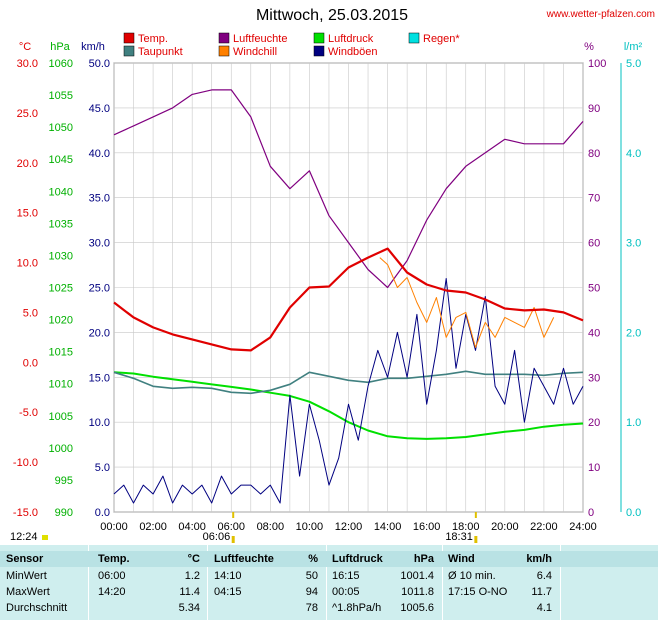  Describe the element at coordinates (472, 576) in the screenshot. I see `table-cell: Ø 10 min.` at that location.